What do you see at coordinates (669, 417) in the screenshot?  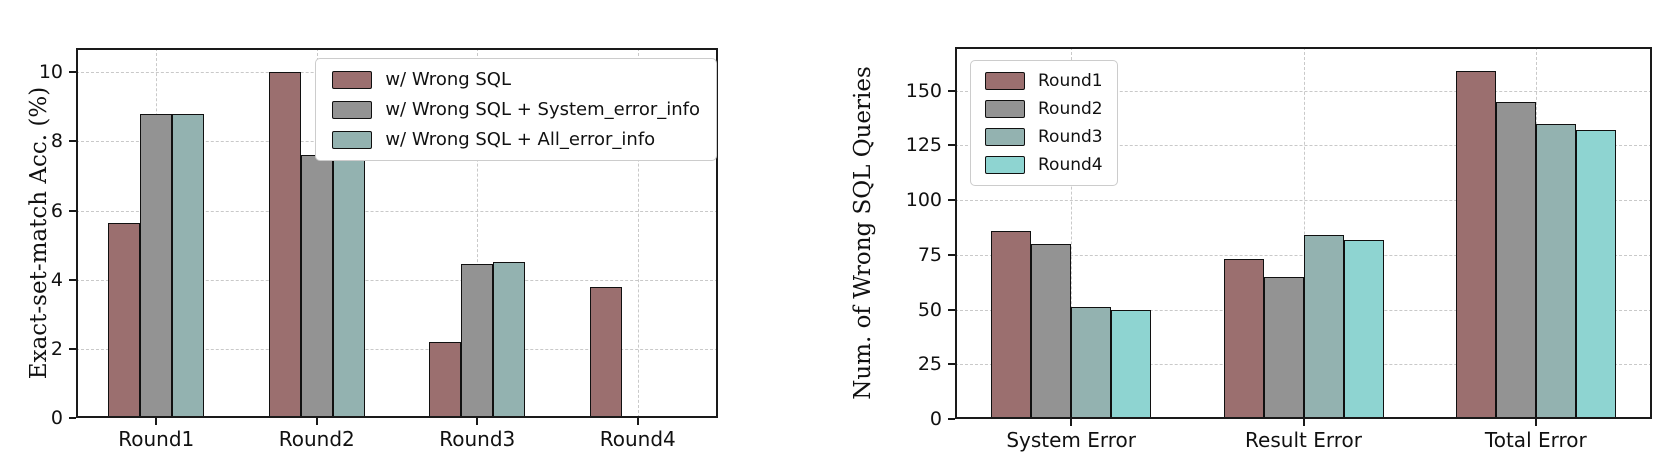 I see `bar-w-wrong-sql-all_error_info-round4` at bounding box center [669, 417].